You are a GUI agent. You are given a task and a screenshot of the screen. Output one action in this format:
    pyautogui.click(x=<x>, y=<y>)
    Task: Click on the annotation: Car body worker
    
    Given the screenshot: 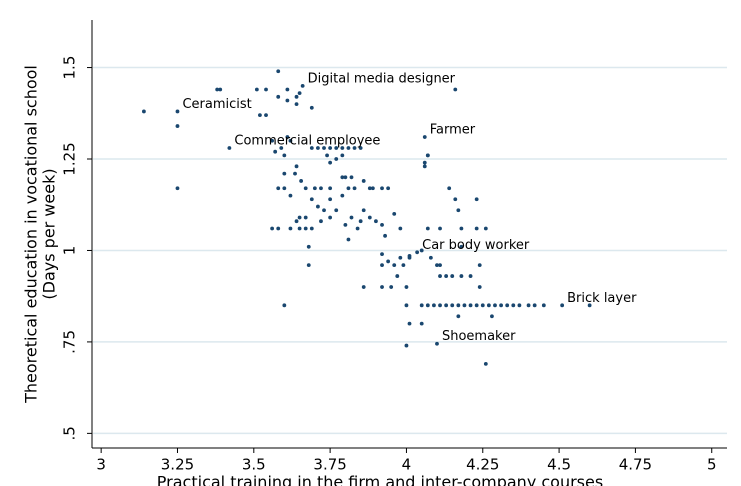 What is the action you would take?
    pyautogui.click(x=476, y=245)
    